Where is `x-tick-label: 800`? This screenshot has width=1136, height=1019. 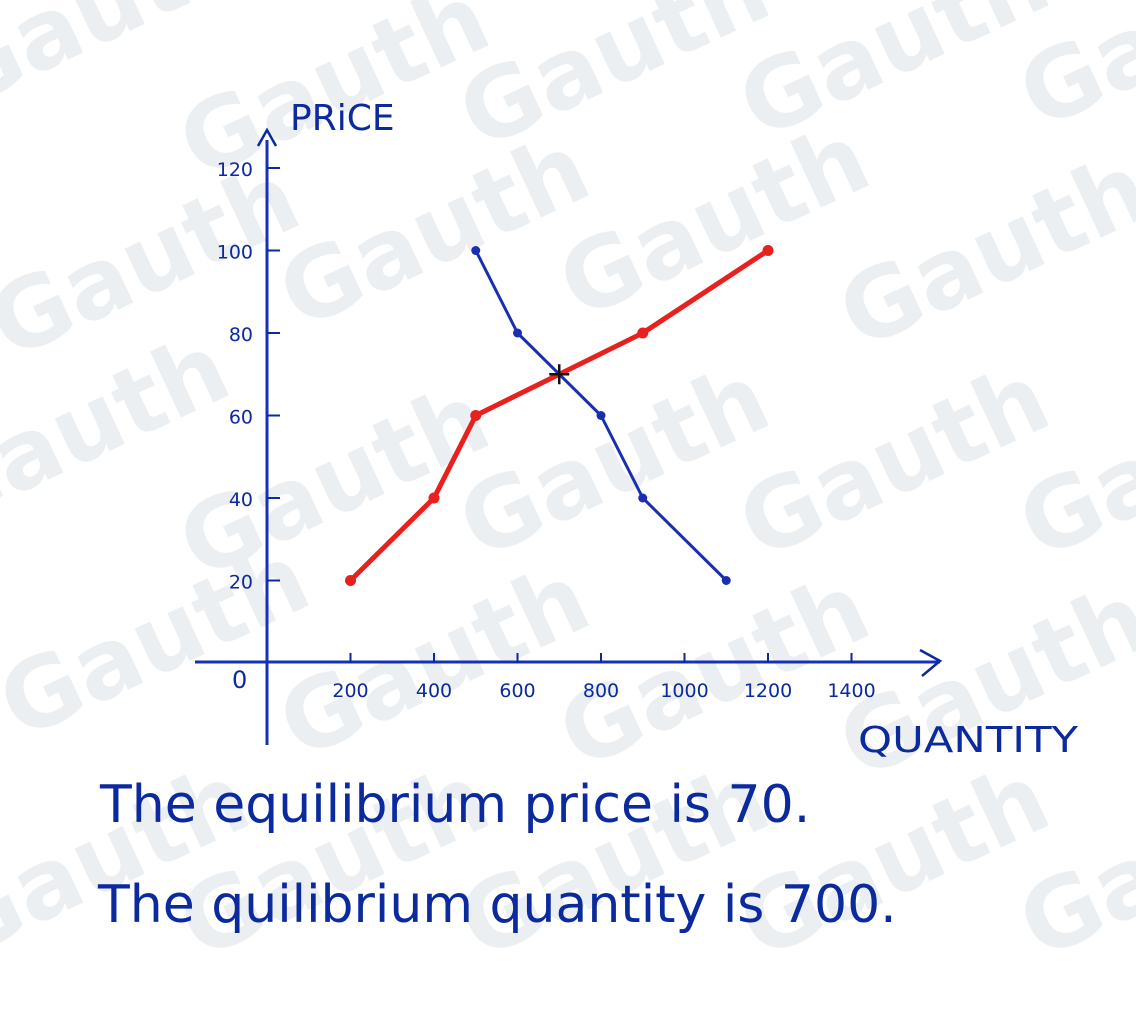 x-tick-label: 800 is located at coordinates (601, 691).